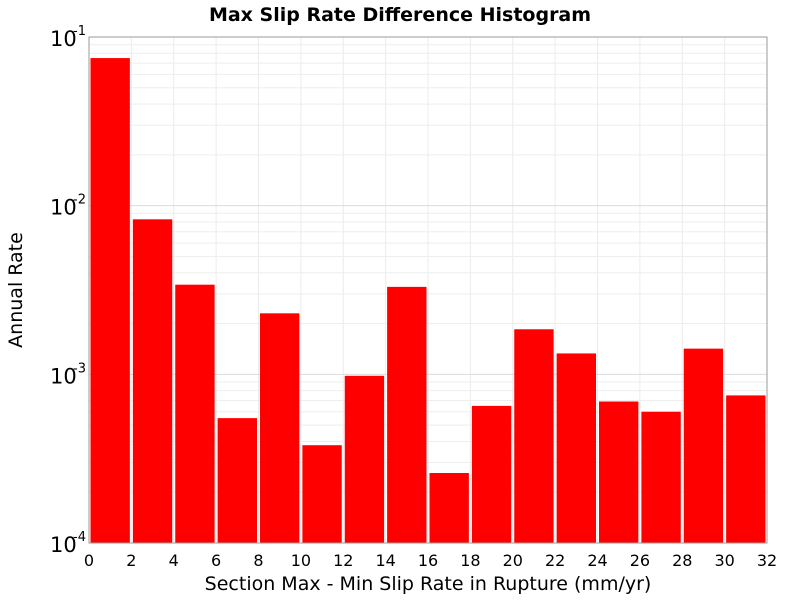 This screenshot has width=800, height=600. Describe the element at coordinates (724, 560) in the screenshot. I see `x-tick-label: 30` at that location.